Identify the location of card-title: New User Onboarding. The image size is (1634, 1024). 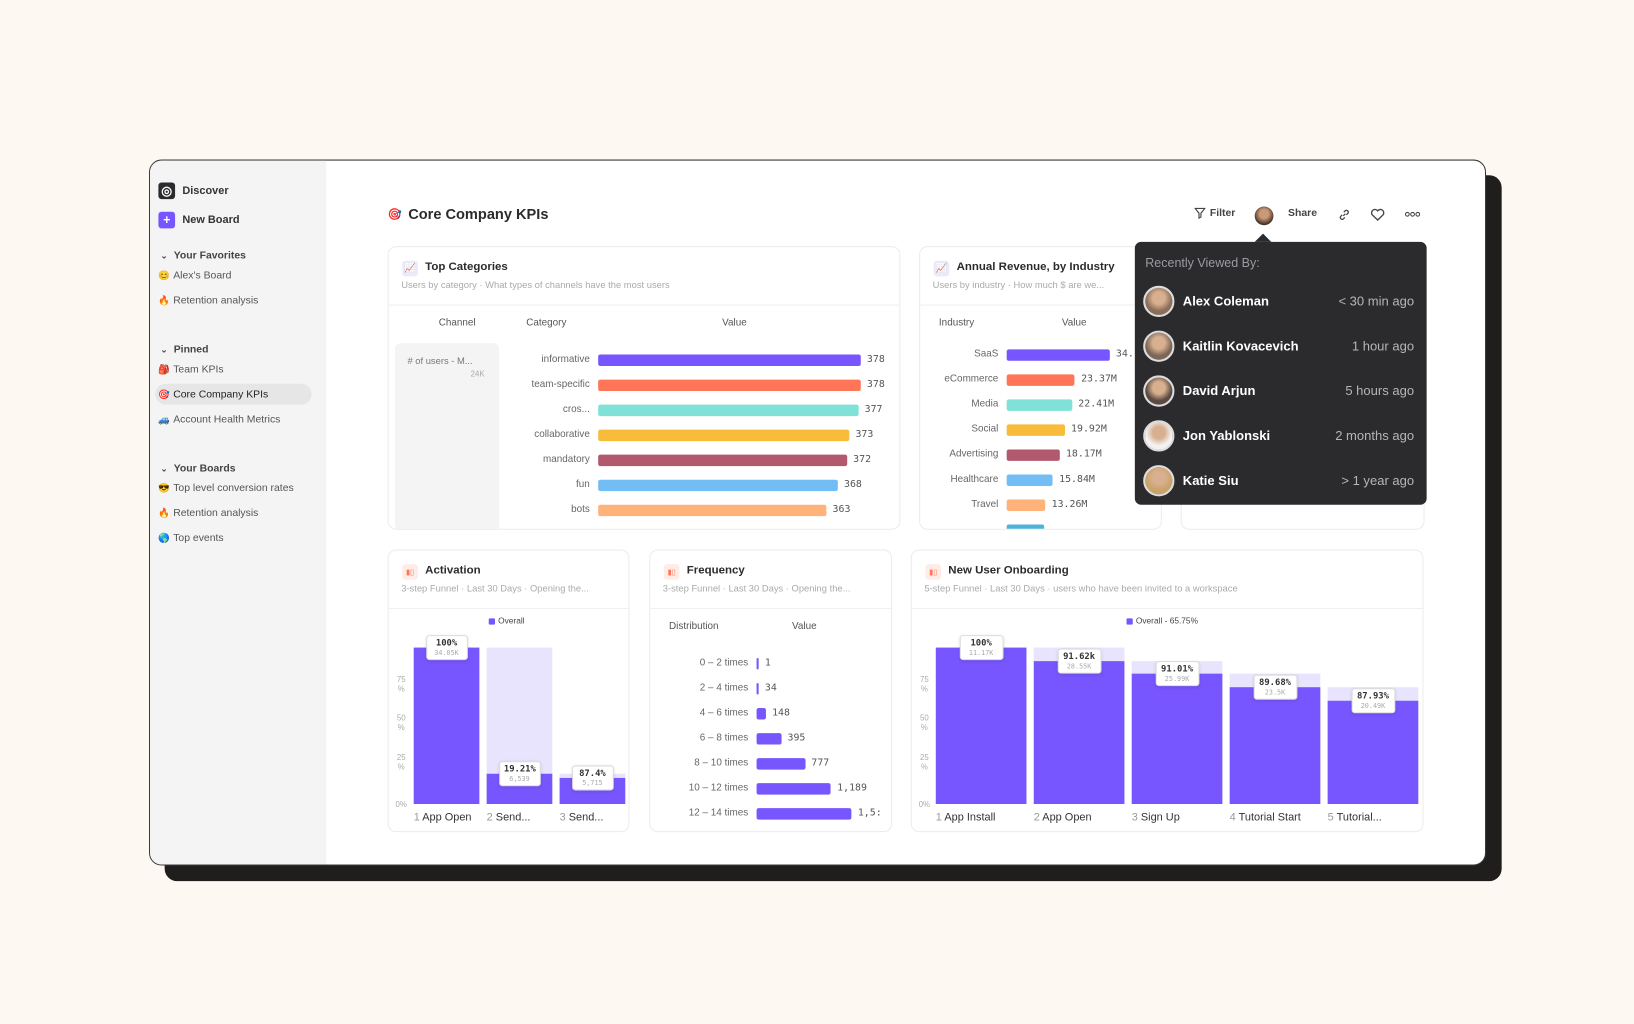
(1008, 570).